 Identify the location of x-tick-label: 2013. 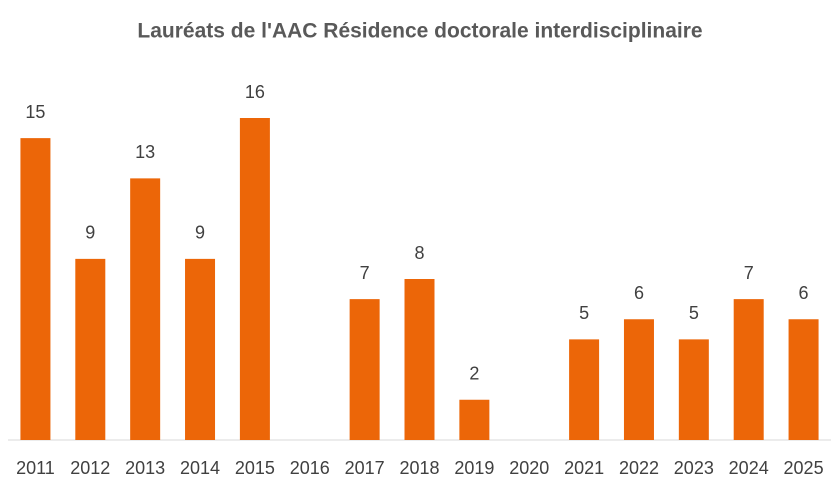
(145, 468).